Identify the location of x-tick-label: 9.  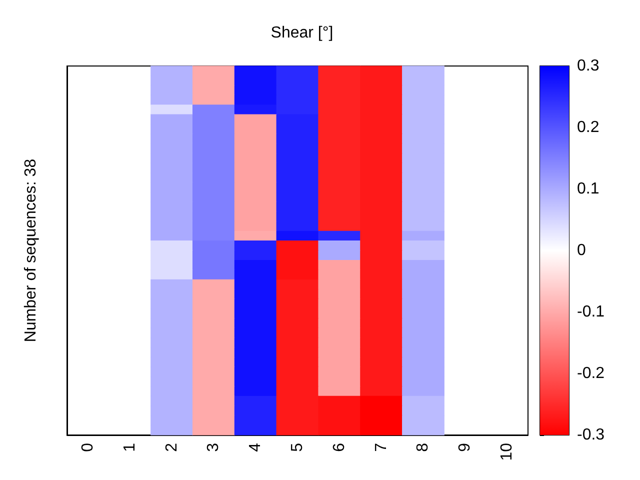
(465, 447).